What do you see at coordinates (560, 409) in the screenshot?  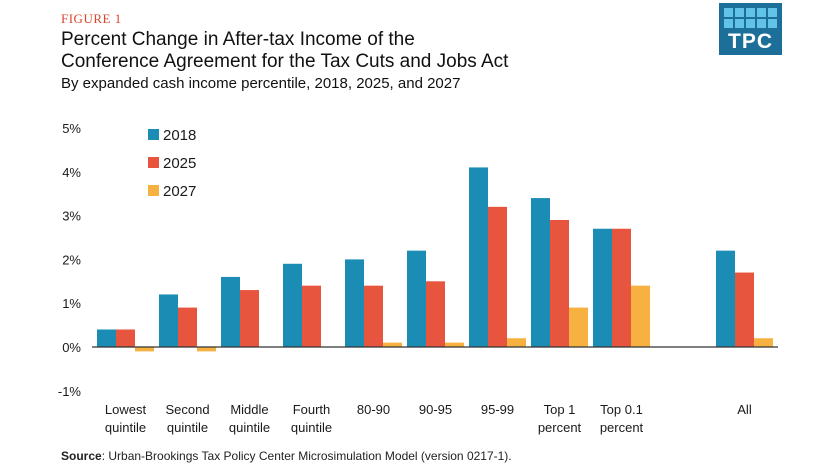 I see `x-tick-label: Top 1` at bounding box center [560, 409].